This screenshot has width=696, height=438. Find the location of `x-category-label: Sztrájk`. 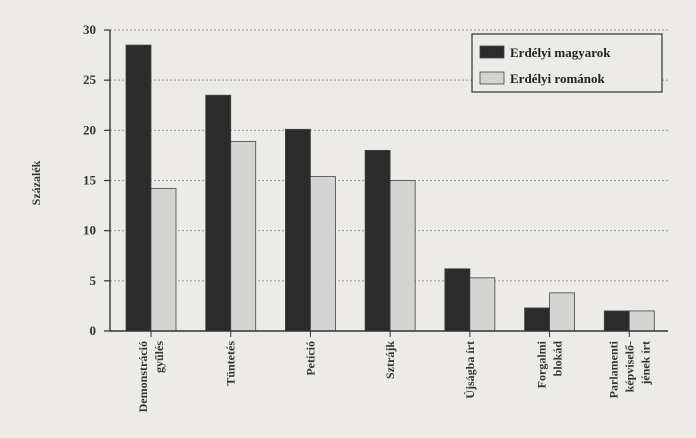

x-category-label: Sztrájk is located at coordinates (390, 360).